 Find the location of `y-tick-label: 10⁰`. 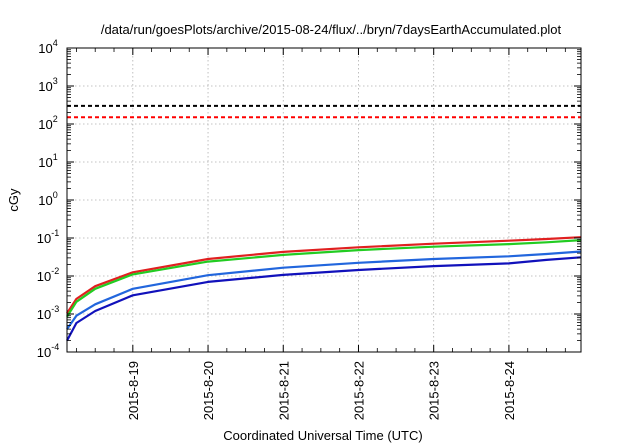

y-tick-label: 10⁰ is located at coordinates (47, 199).